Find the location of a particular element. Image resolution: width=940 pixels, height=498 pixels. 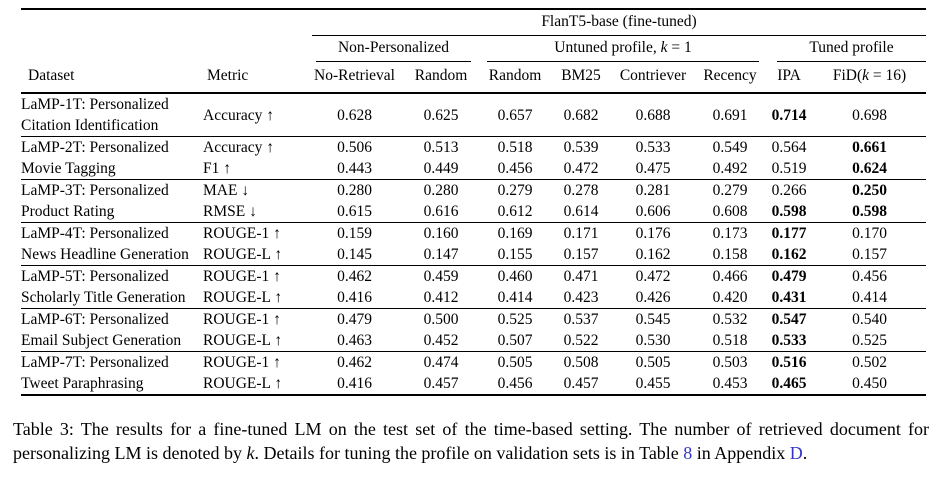

value-cell: 0.474 0.457 is located at coordinates (441, 373).